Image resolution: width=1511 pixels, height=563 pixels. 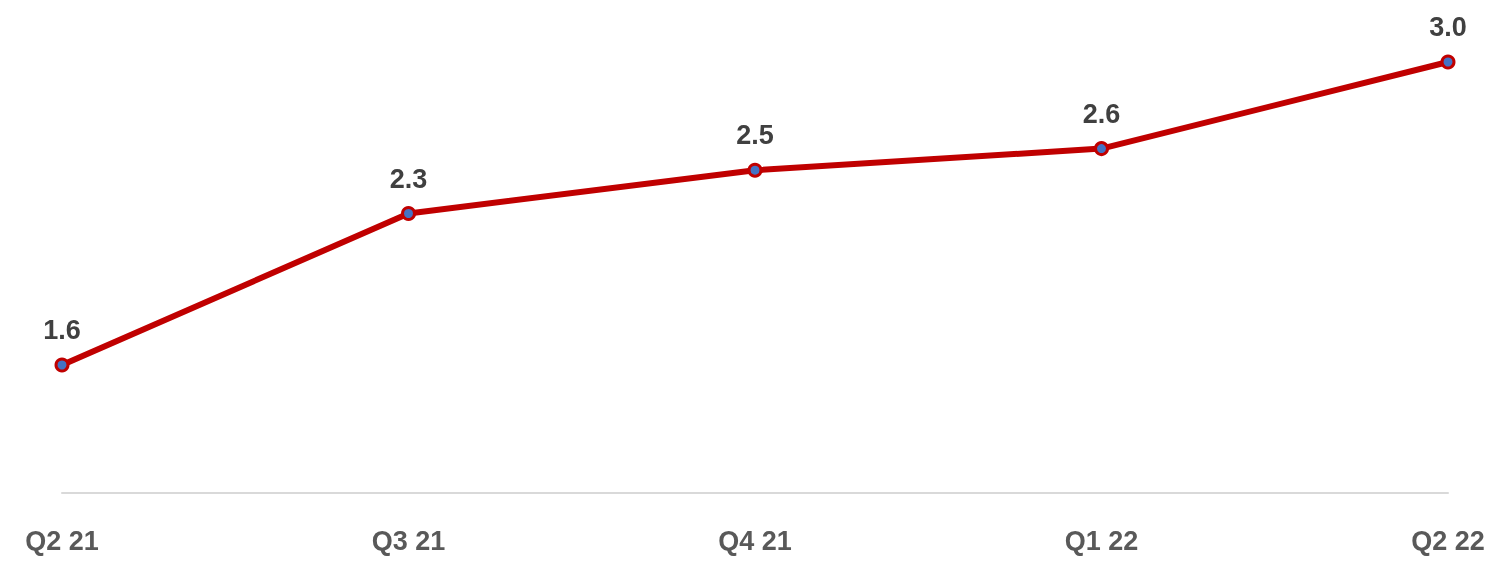 I want to click on x-tick-label: Q2 22, so click(x=1448, y=540).